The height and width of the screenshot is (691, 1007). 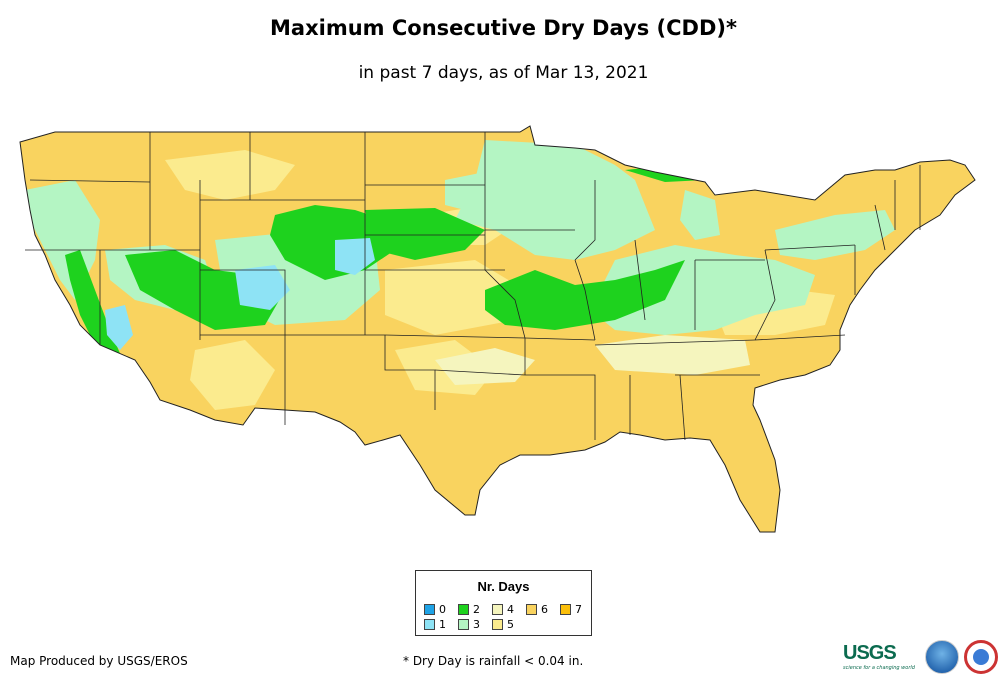 What do you see at coordinates (879, 668) in the screenshot?
I see `usgs-tagline: science for a changing world` at bounding box center [879, 668].